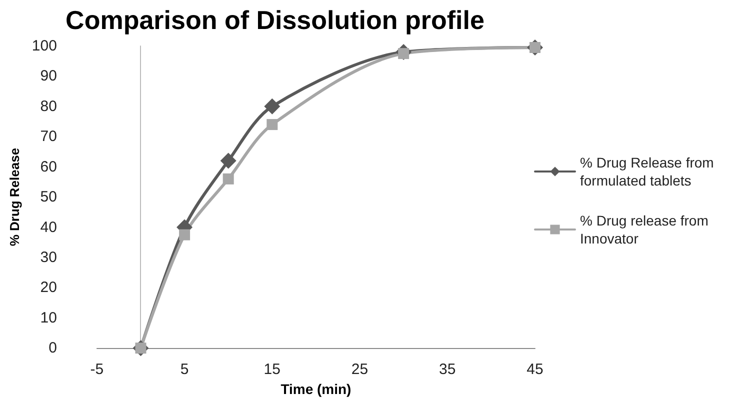  Describe the element at coordinates (316, 389) in the screenshot. I see `x-axis-title: Time (min)` at that location.